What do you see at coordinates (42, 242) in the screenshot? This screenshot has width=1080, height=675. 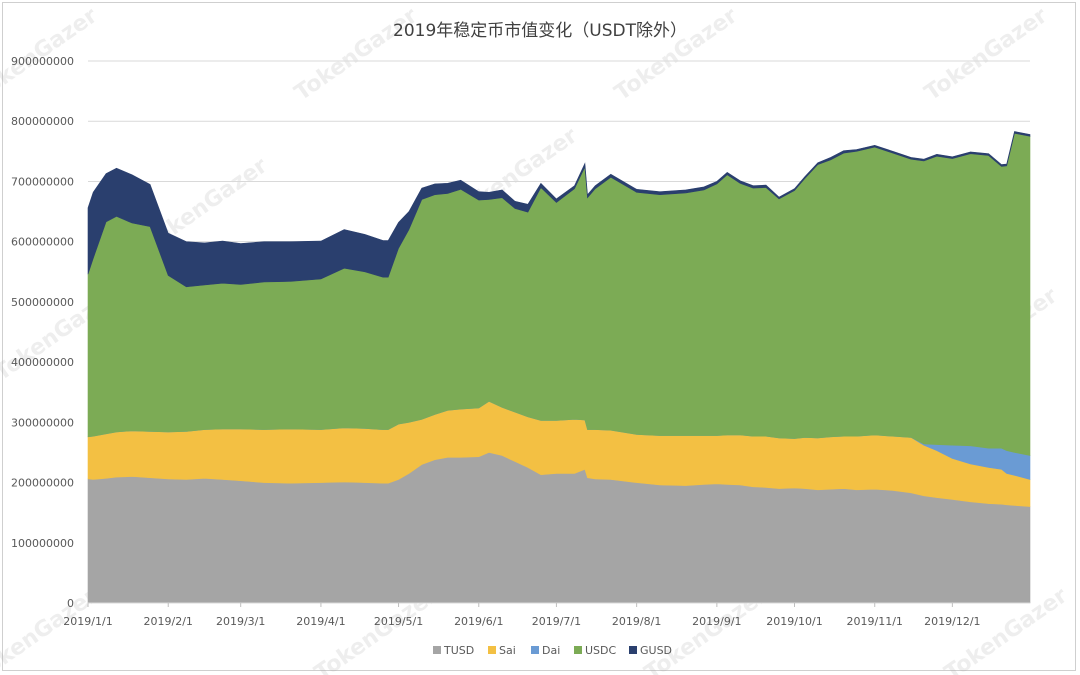 I see `y-tick-label: 600000000` at bounding box center [42, 242].